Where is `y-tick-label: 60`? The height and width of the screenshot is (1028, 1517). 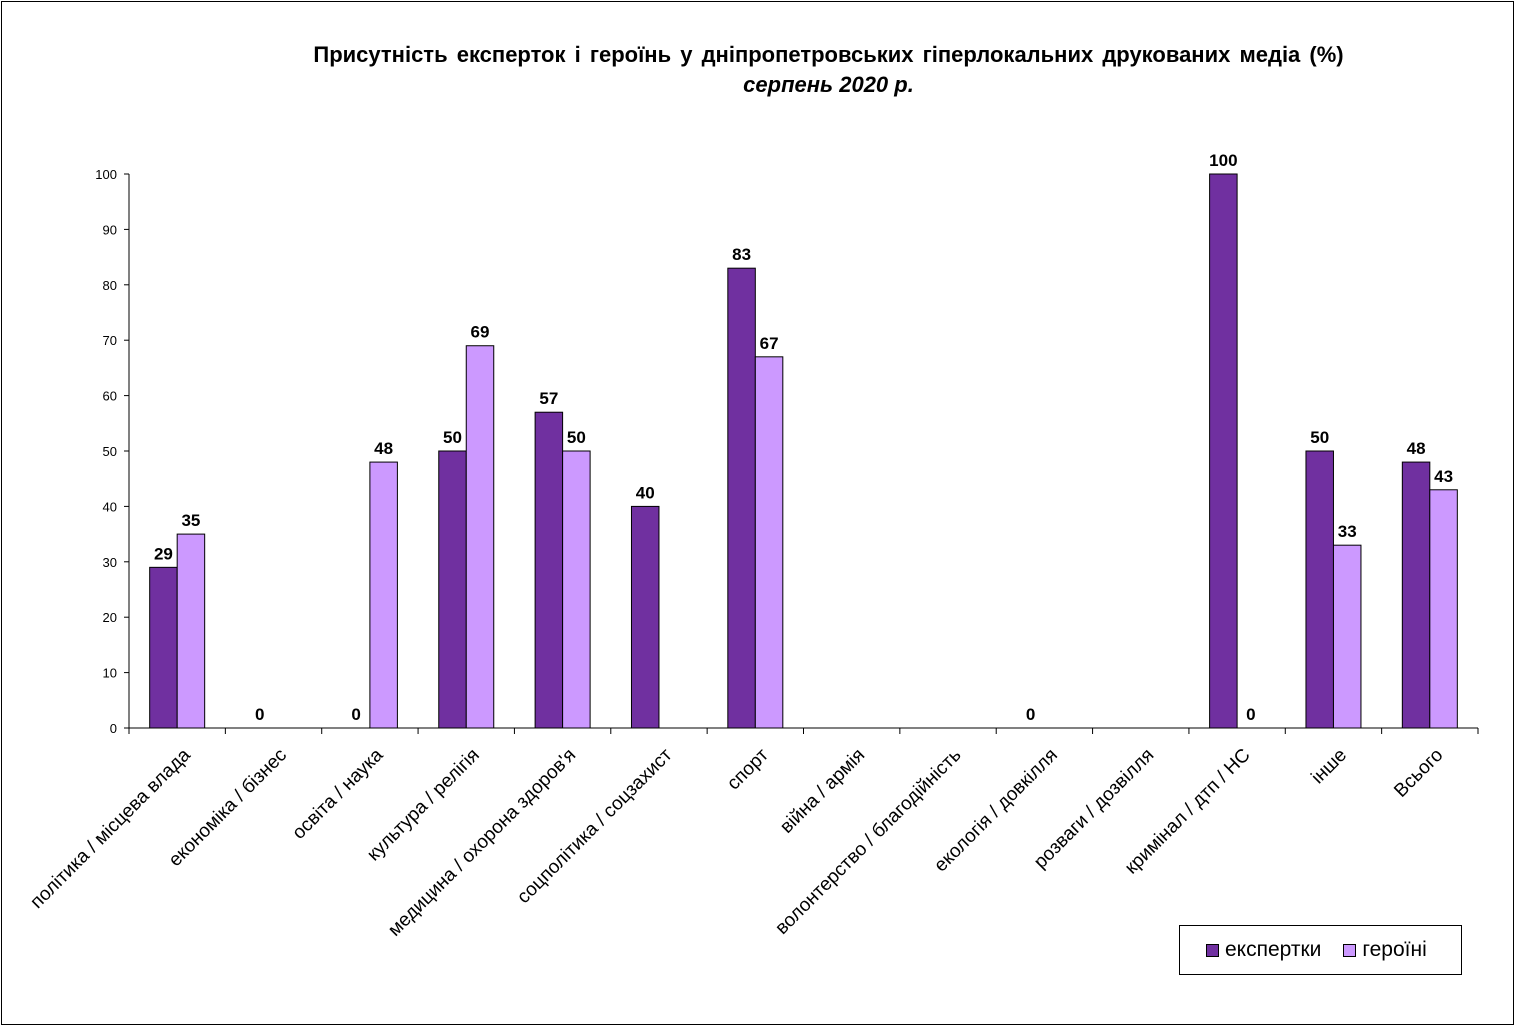
y-tick-label: 60 is located at coordinates (110, 396).